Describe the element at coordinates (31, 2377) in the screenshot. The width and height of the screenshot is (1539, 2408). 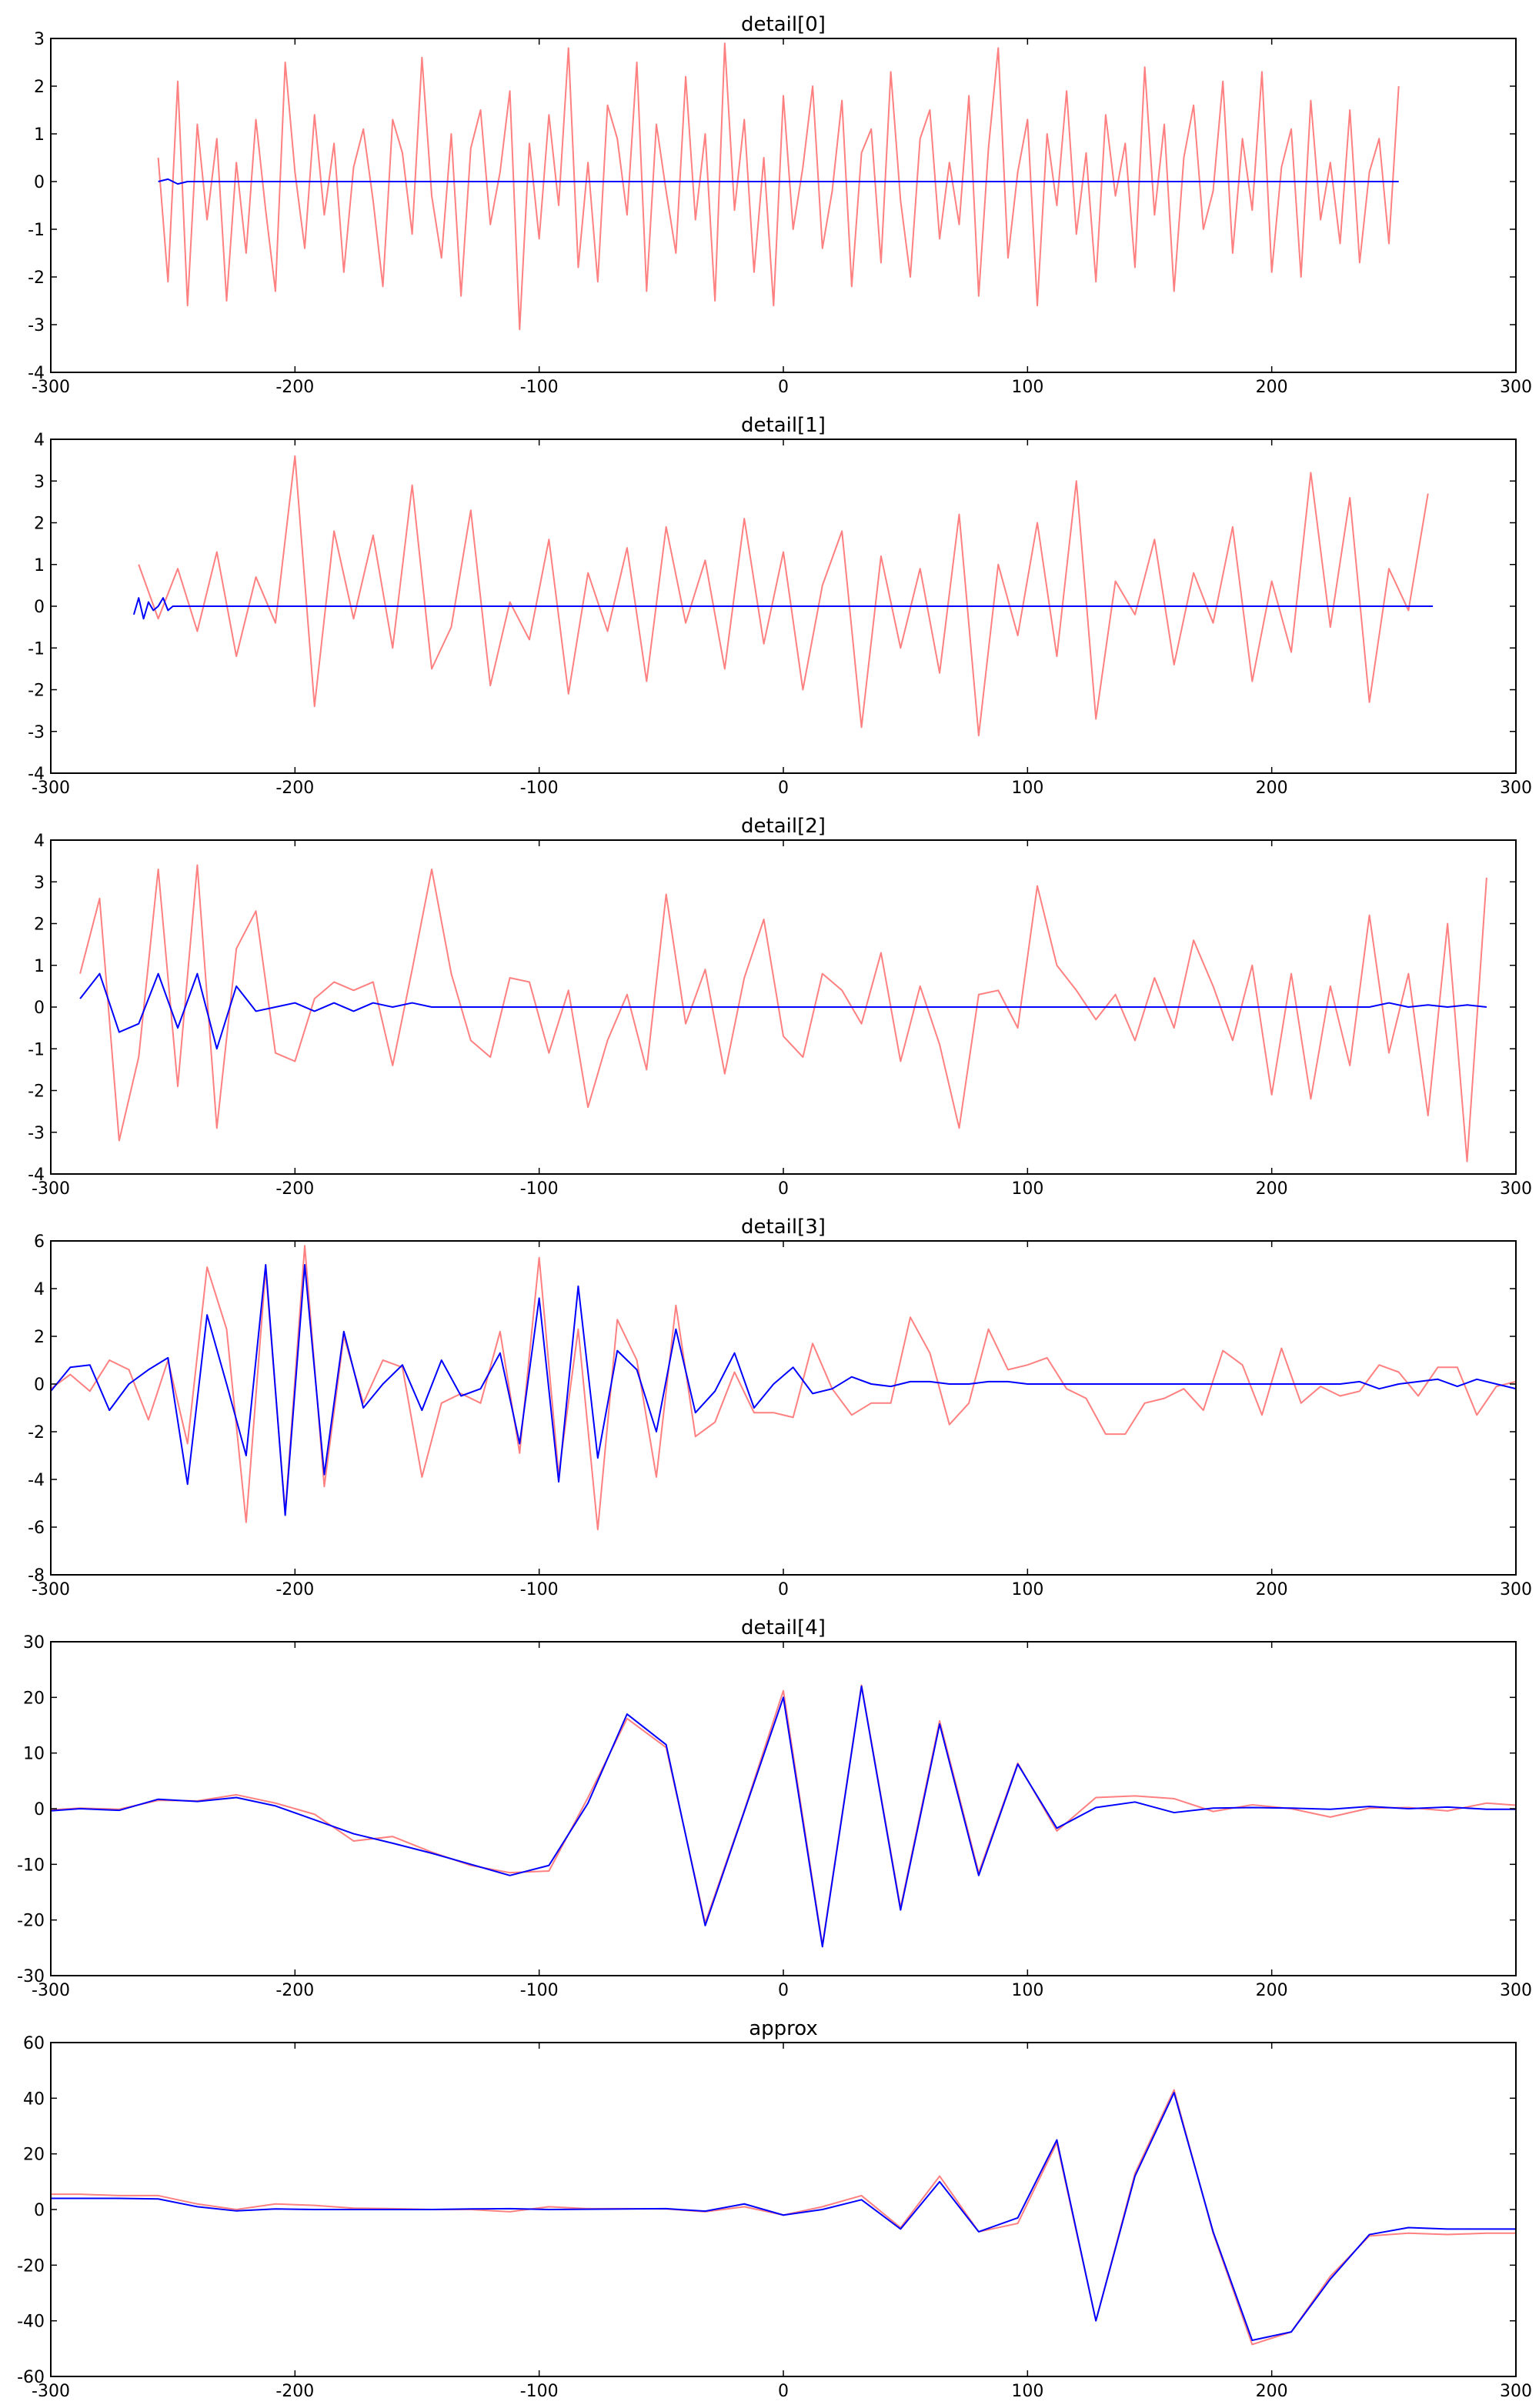
I see `y-tick-label: -60` at that location.